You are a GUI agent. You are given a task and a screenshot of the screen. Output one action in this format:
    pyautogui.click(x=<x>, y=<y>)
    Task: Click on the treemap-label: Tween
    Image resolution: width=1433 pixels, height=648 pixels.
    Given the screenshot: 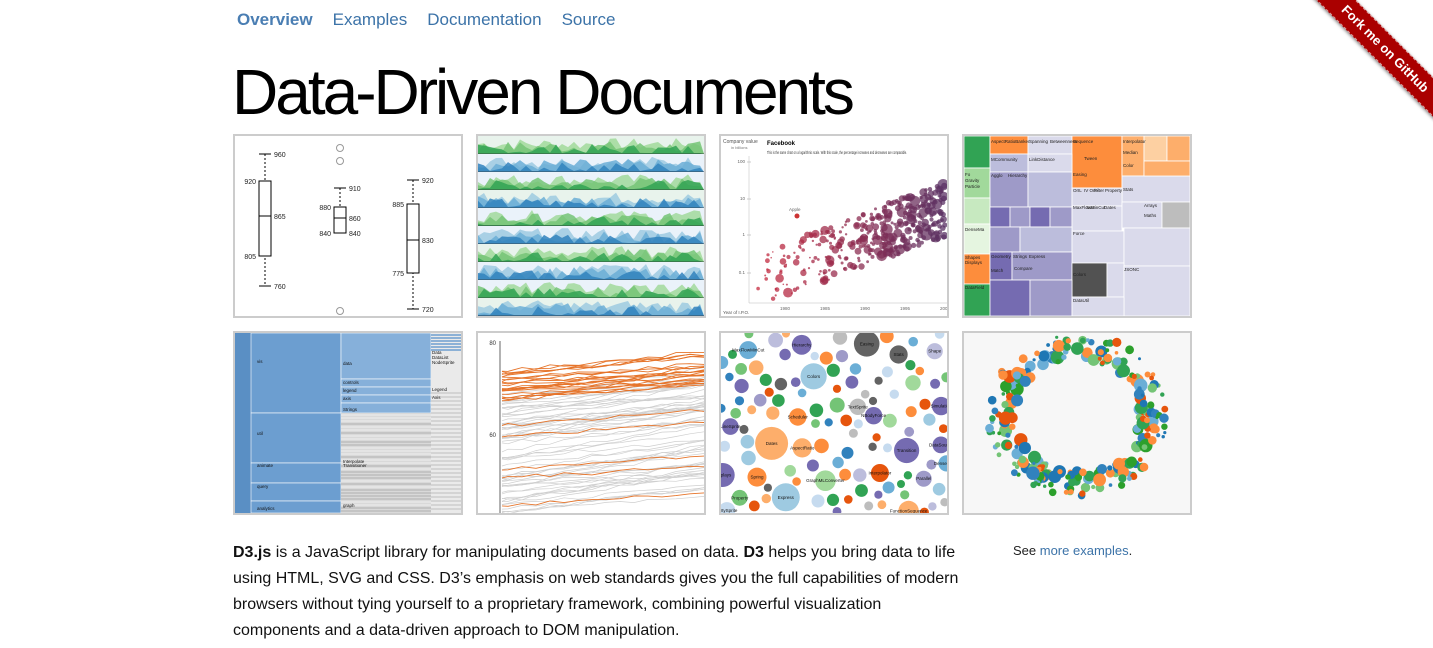 What is the action you would take?
    pyautogui.click(x=1091, y=158)
    